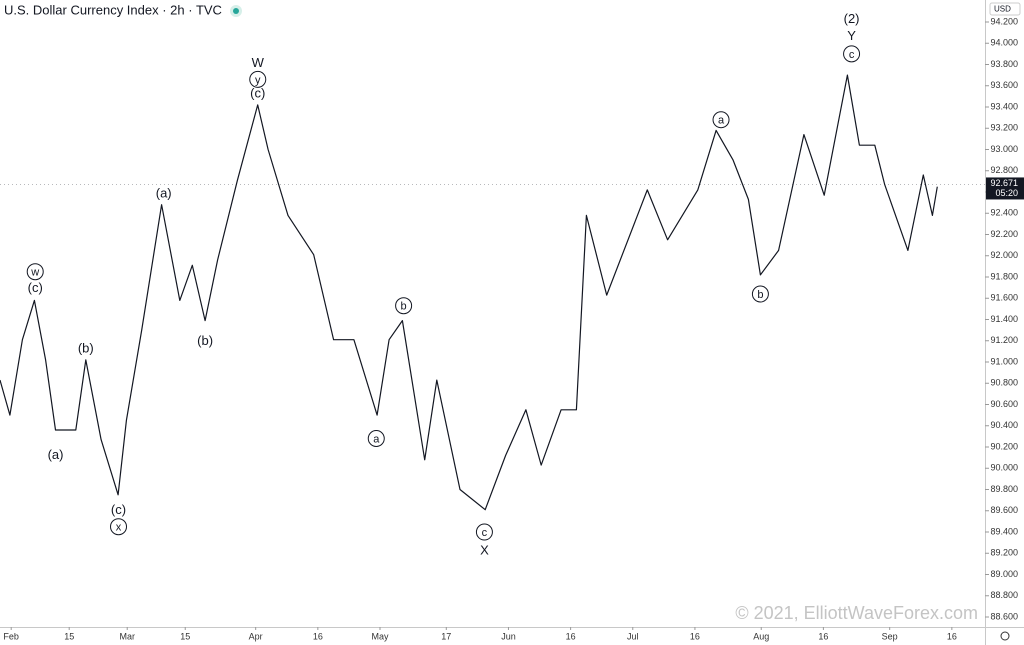 This screenshot has width=1024, height=645. Describe the element at coordinates (1004, 255) in the screenshot. I see `y-tick-label: 92.000` at that location.